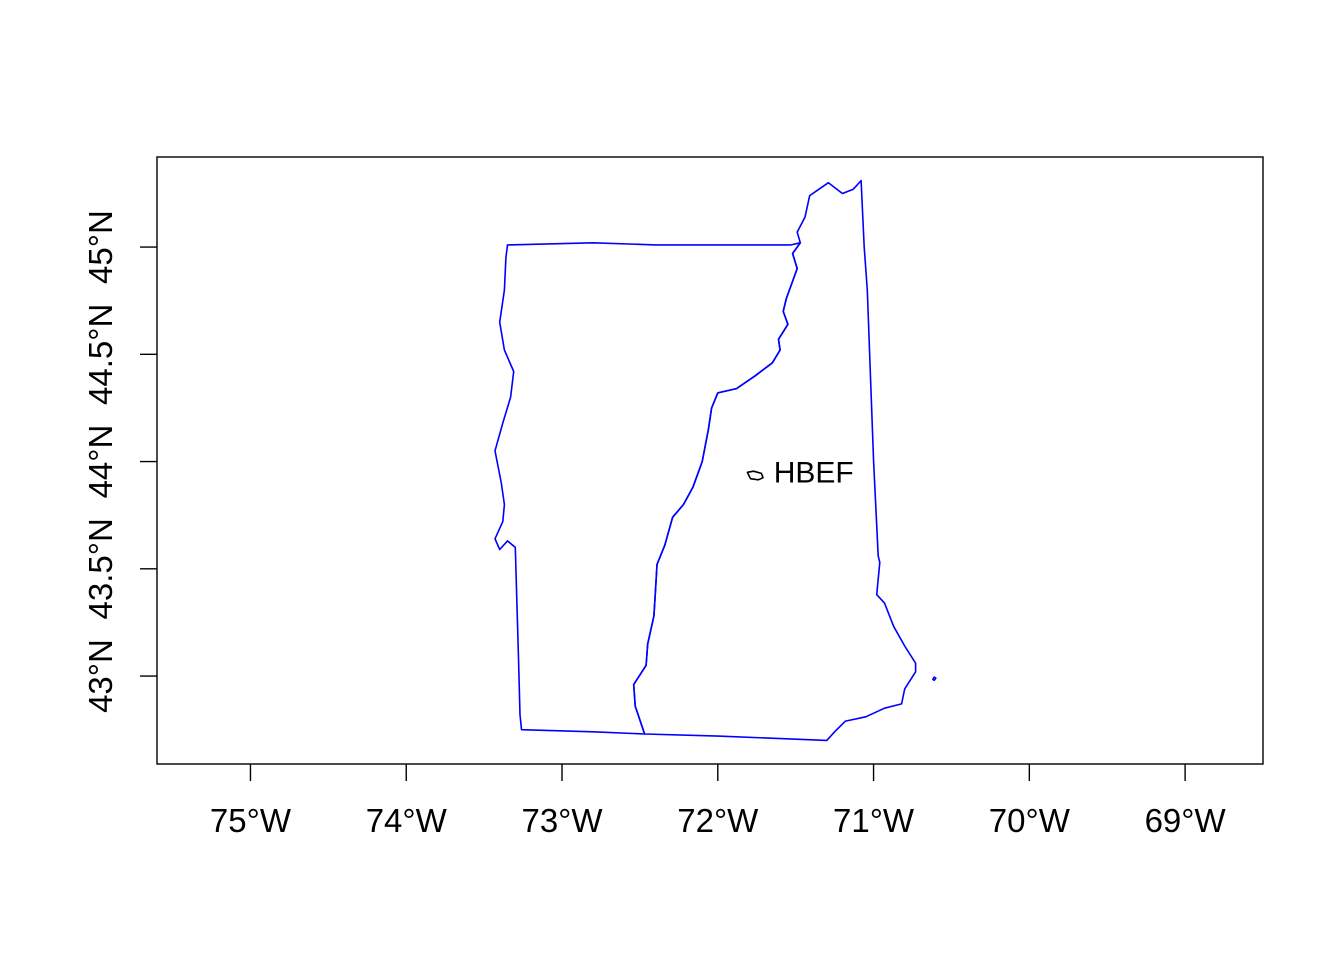  Describe the element at coordinates (718, 820) in the screenshot. I see `x-tick-label: 72°W` at that location.